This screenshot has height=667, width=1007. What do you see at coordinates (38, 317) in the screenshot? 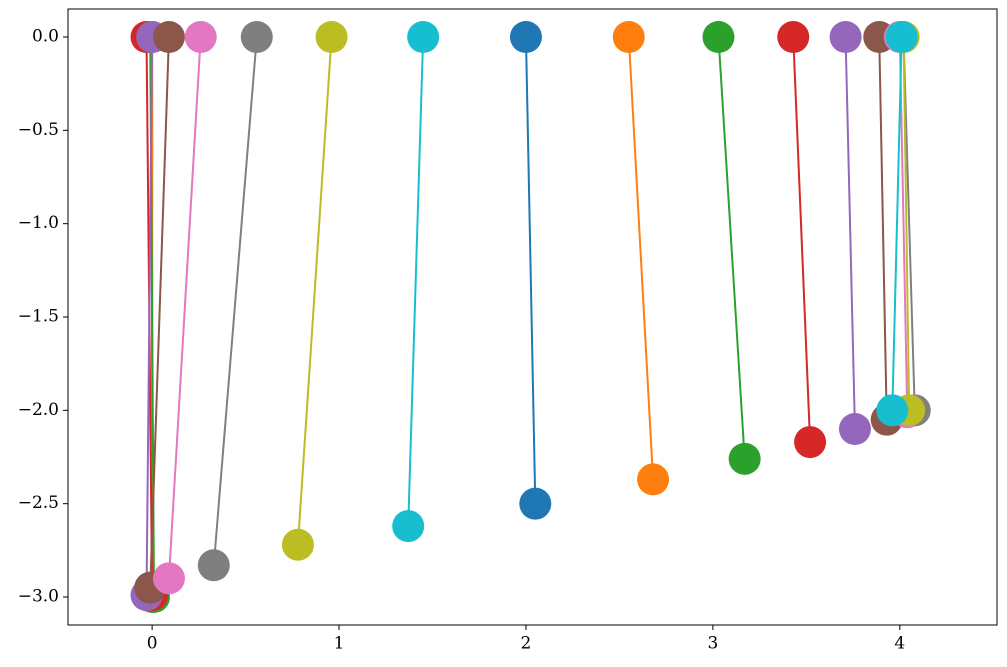
I see `y-tick-label: −1.5` at bounding box center [38, 317].